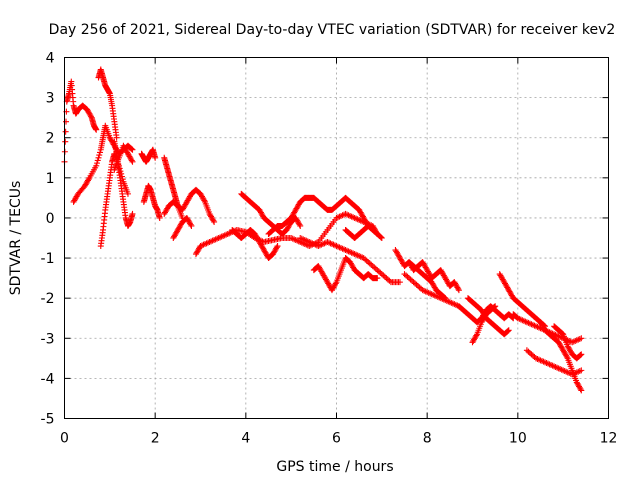 The height and width of the screenshot is (480, 640). Describe the element at coordinates (609, 439) in the screenshot. I see `x-tick-label: 12` at that location.